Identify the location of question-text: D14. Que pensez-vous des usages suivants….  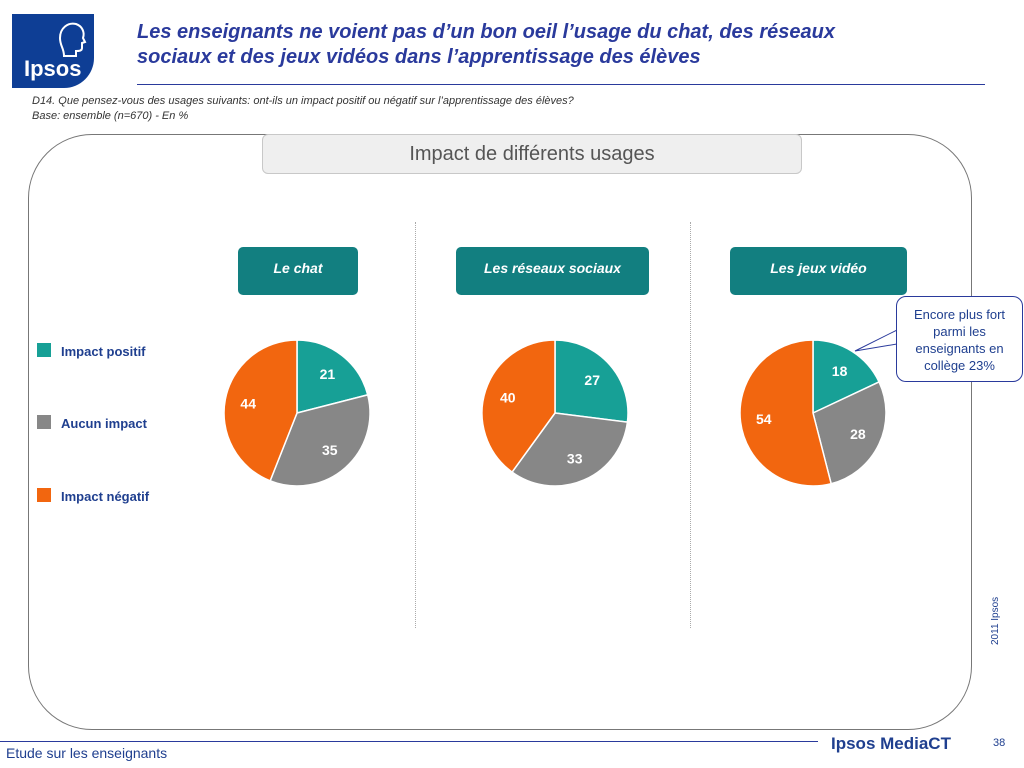
(303, 101).